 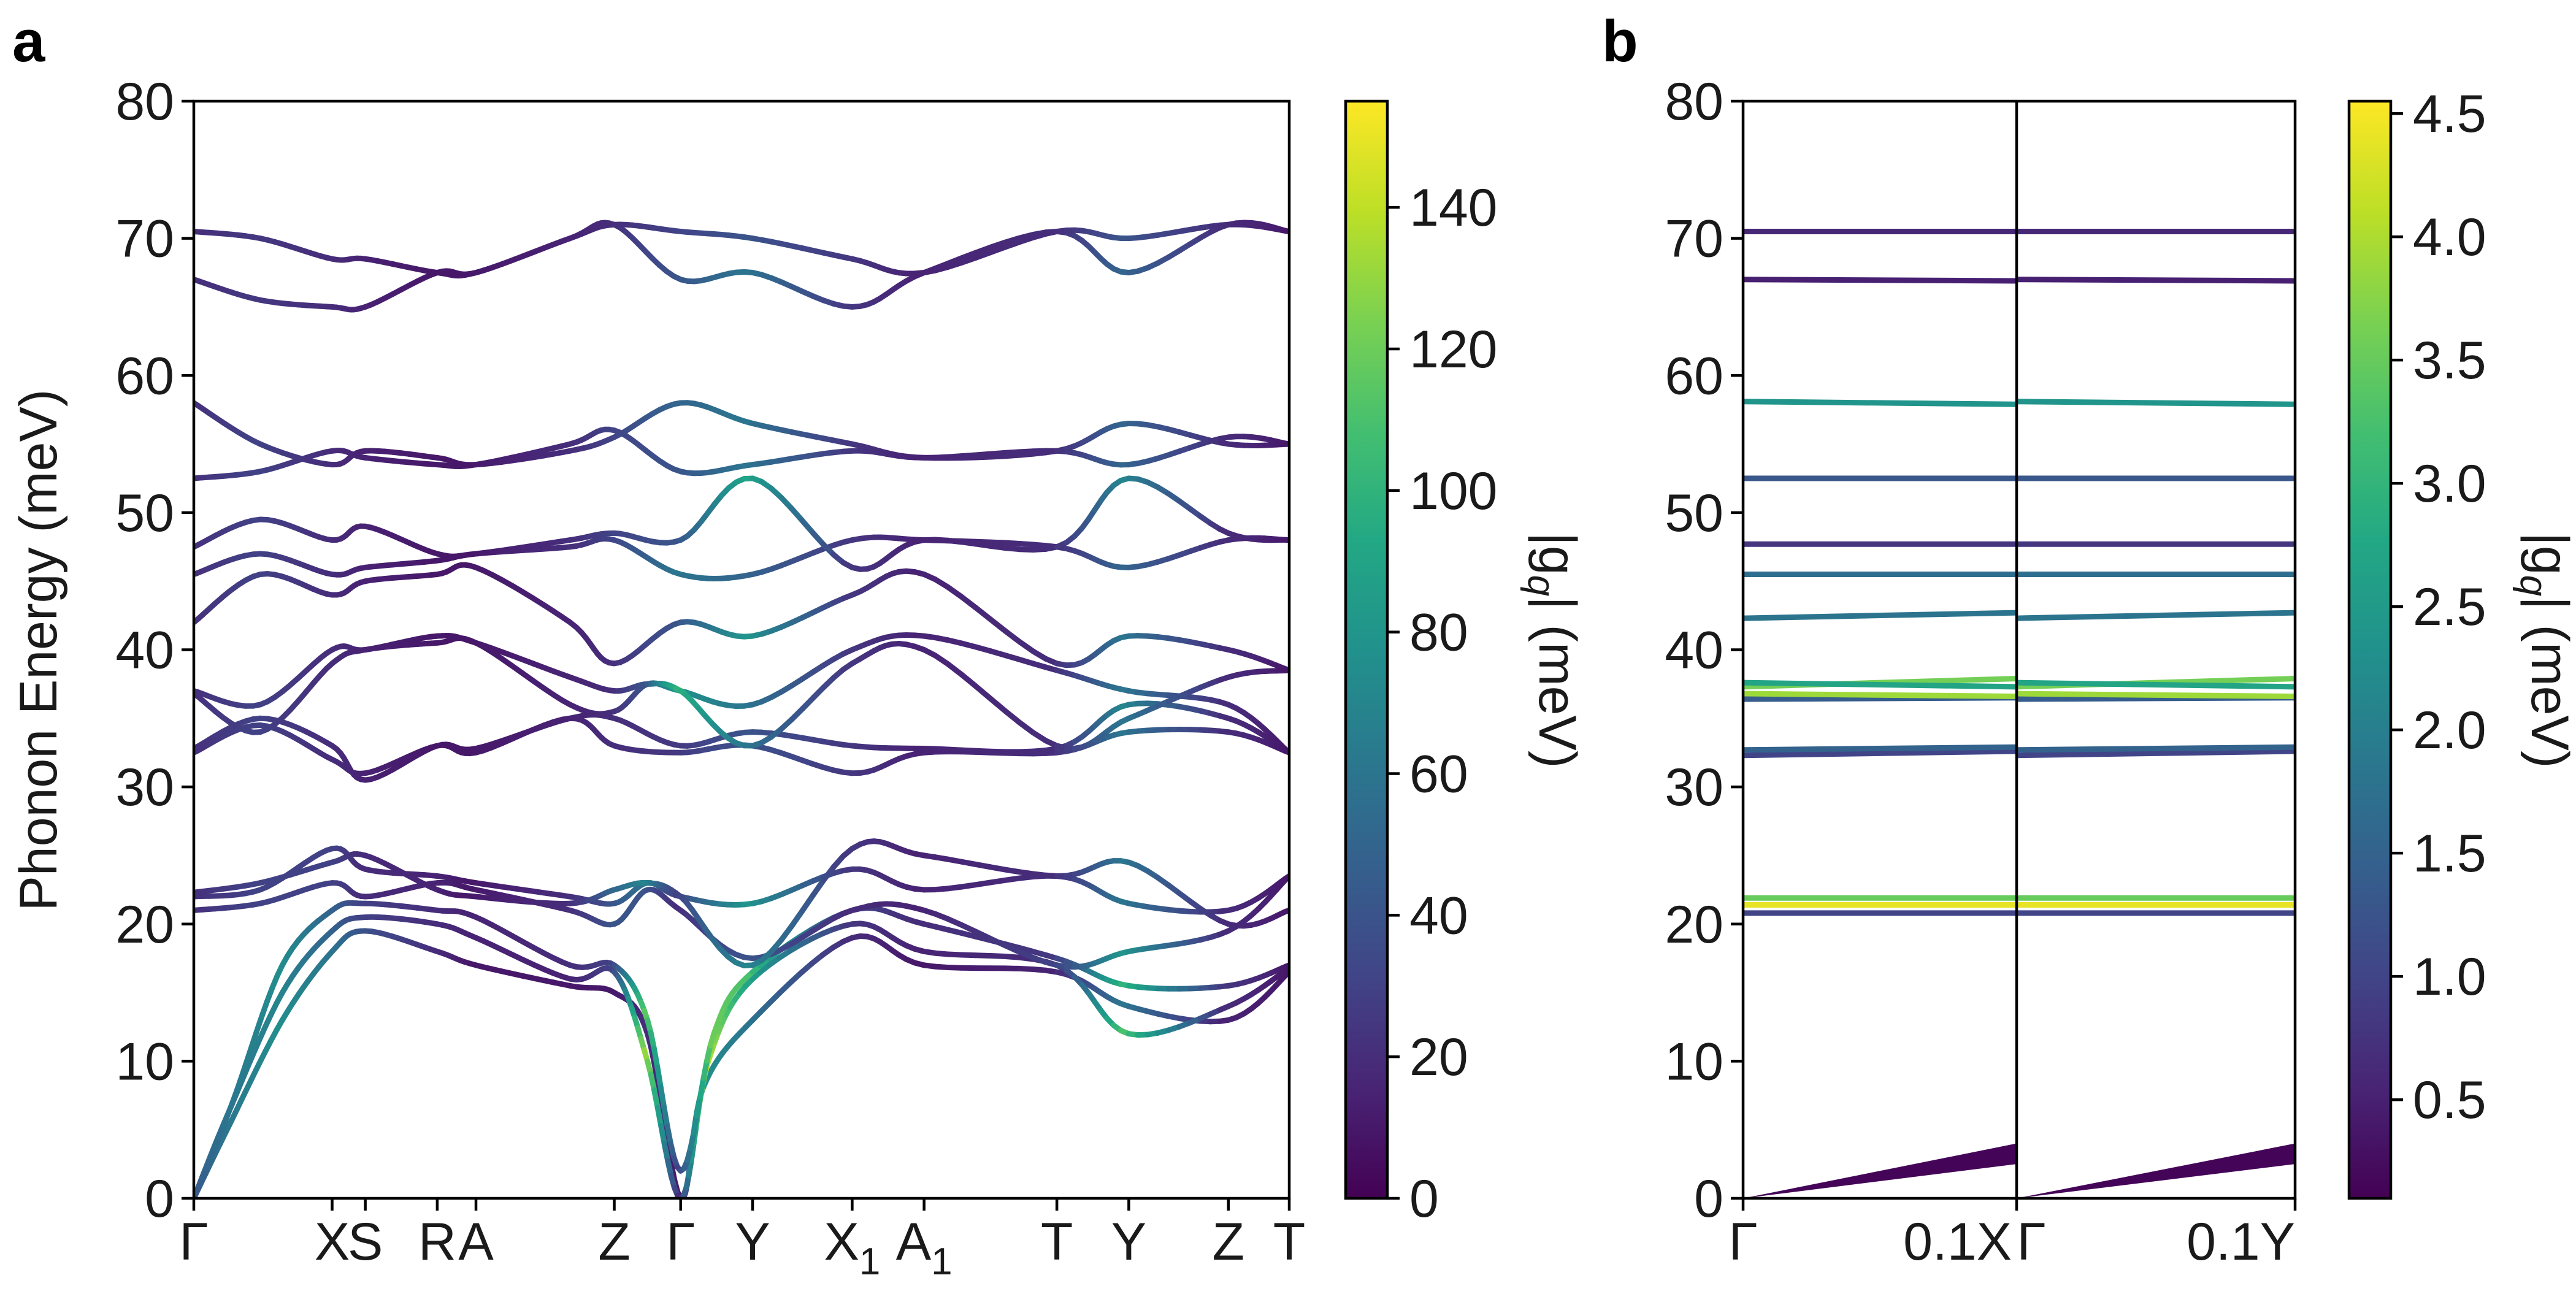 What do you see at coordinates (144, 650) in the screenshot?
I see `panel-a-y-tick-label: 40` at bounding box center [144, 650].